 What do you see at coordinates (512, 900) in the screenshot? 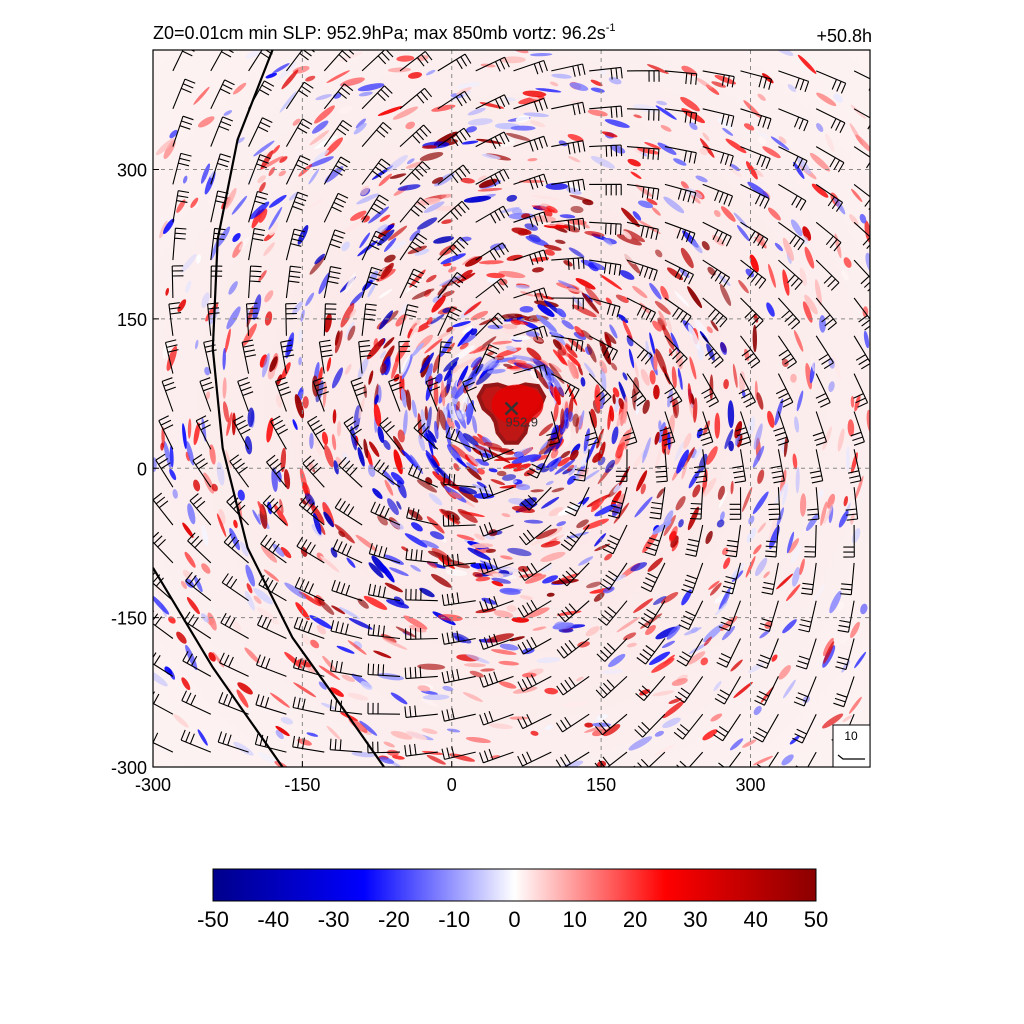
I see `colorbar: -50 -40 -30 -20 -10 0 10 20 30 40 50` at bounding box center [512, 900].